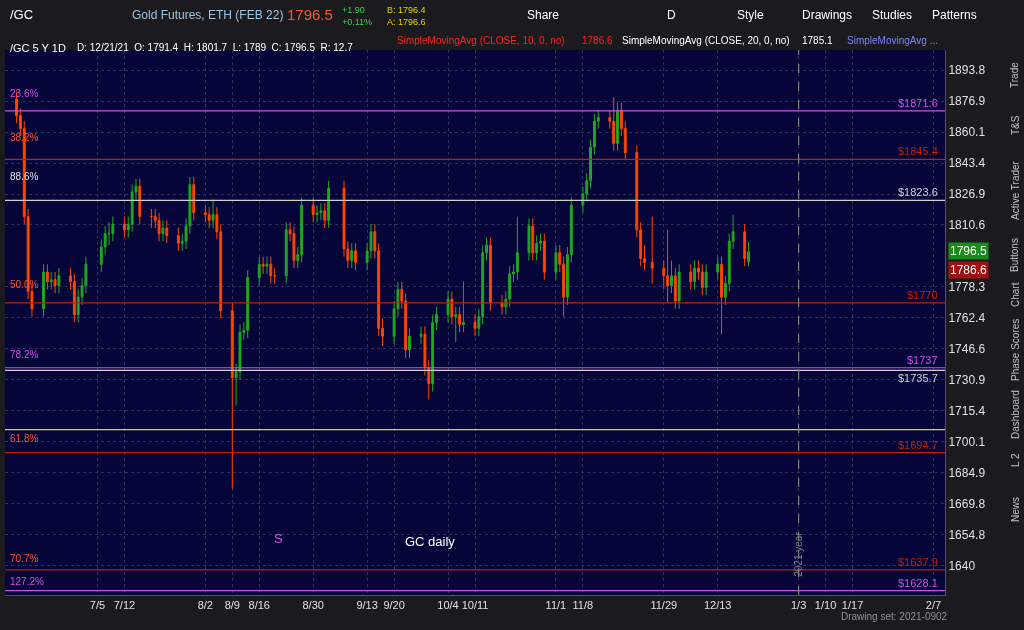  What do you see at coordinates (124, 605) in the screenshot?
I see `x-tick-label: 7/12` at bounding box center [124, 605].